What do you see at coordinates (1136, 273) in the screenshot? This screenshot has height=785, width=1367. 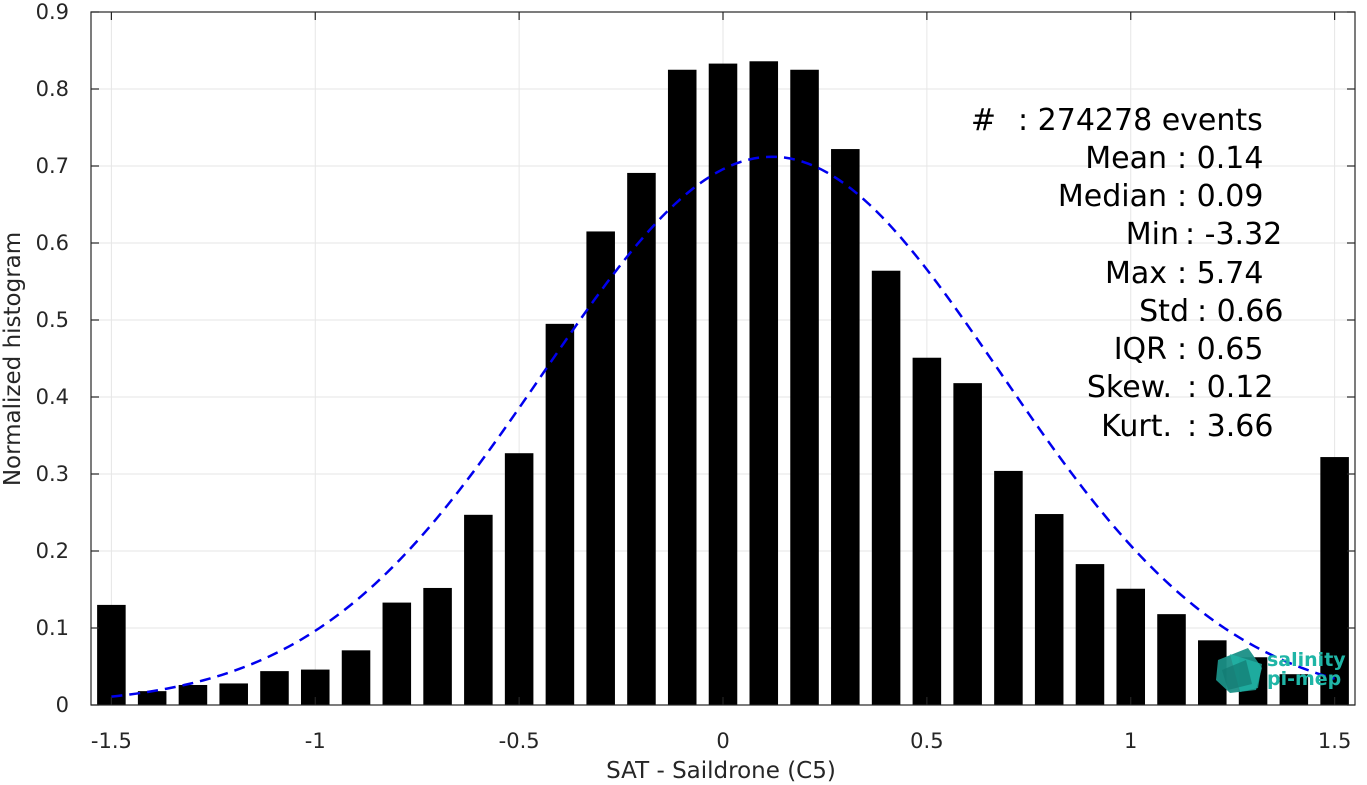 I see `stat-label-max: Max` at bounding box center [1136, 273].